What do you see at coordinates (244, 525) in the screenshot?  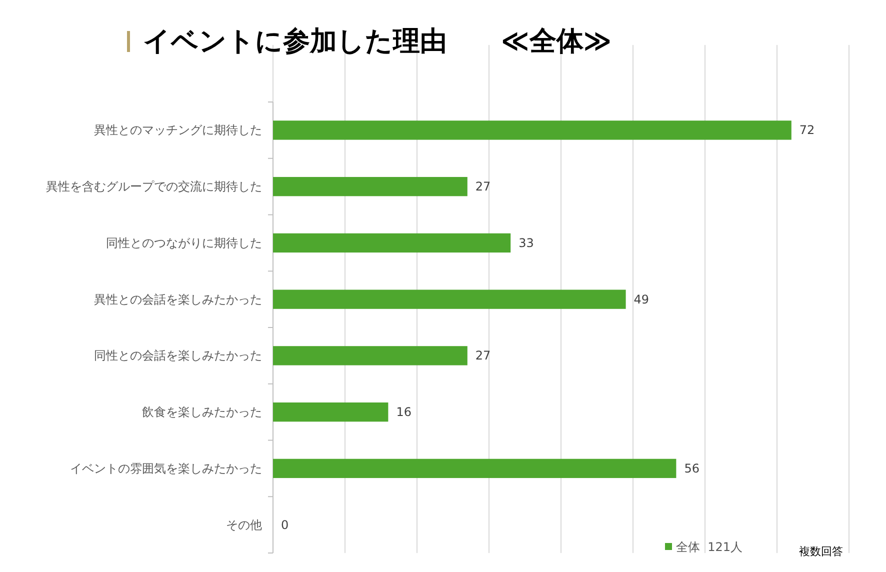 I see `y-tick-label: その他` at bounding box center [244, 525].